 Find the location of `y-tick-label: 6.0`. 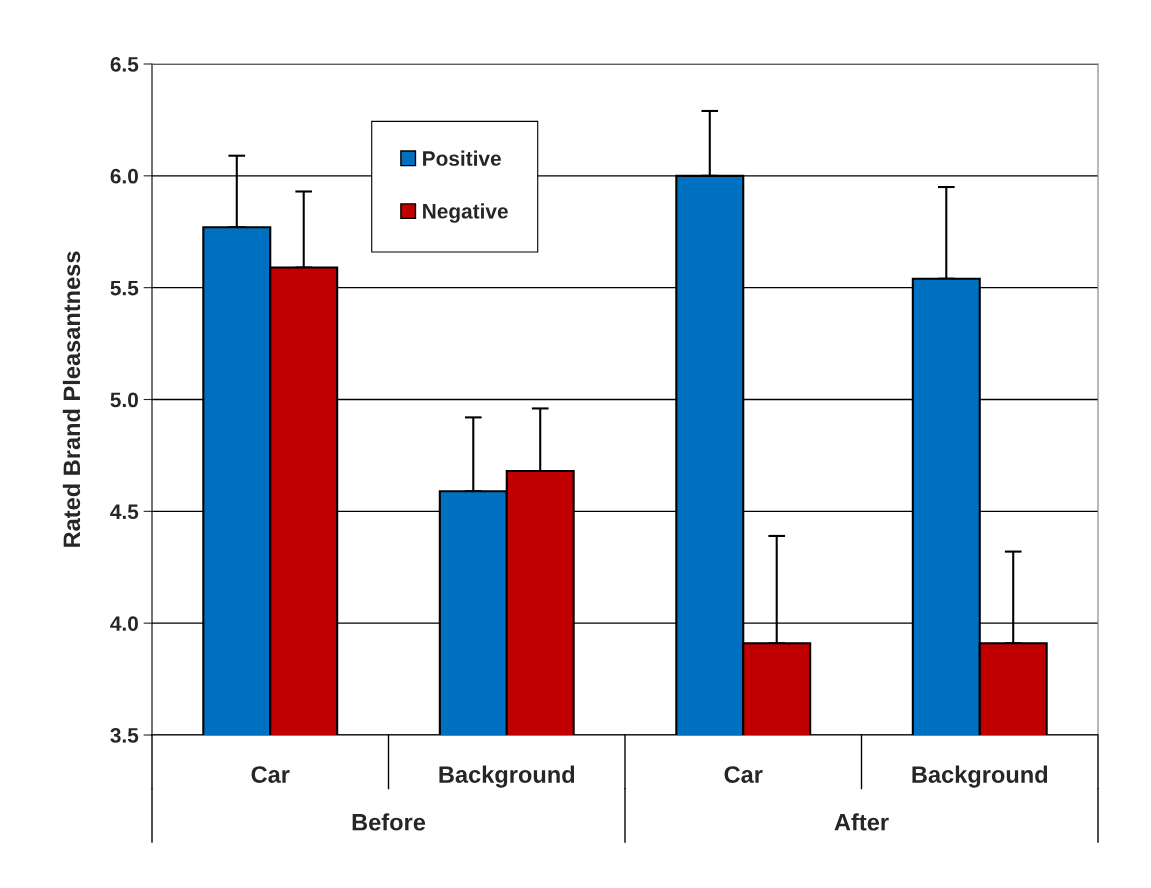

y-tick-label: 6.0 is located at coordinates (124, 176).